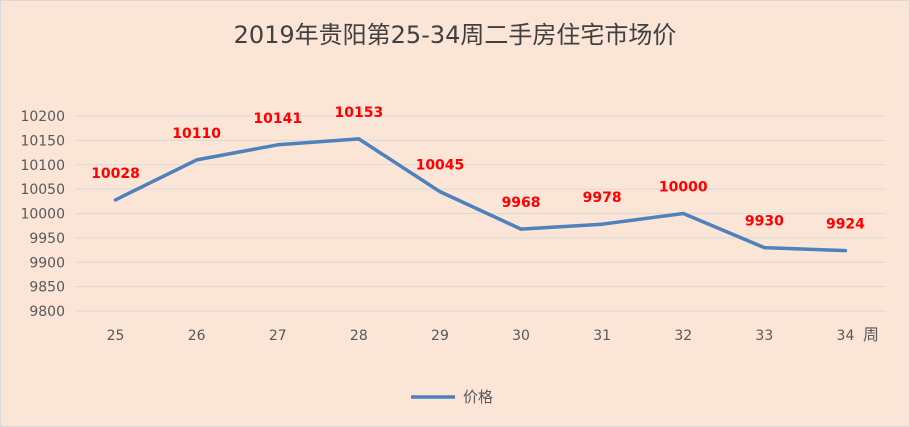 The width and height of the screenshot is (910, 427). Describe the element at coordinates (42, 166) in the screenshot. I see `y-tick-label: 10100` at that location.